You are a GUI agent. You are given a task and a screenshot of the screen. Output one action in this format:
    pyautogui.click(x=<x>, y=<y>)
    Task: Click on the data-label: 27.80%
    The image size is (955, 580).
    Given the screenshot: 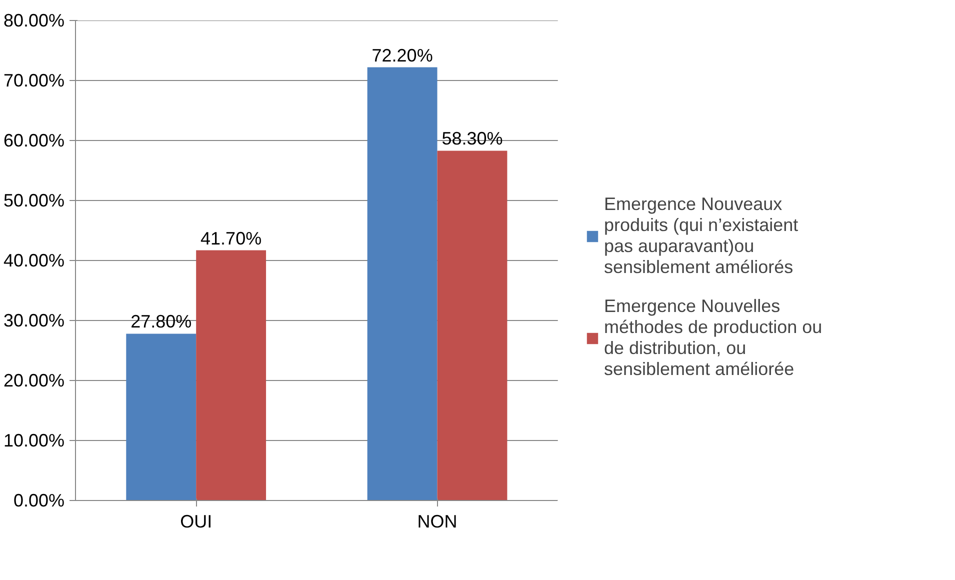 What is the action you would take?
    pyautogui.click(x=161, y=322)
    